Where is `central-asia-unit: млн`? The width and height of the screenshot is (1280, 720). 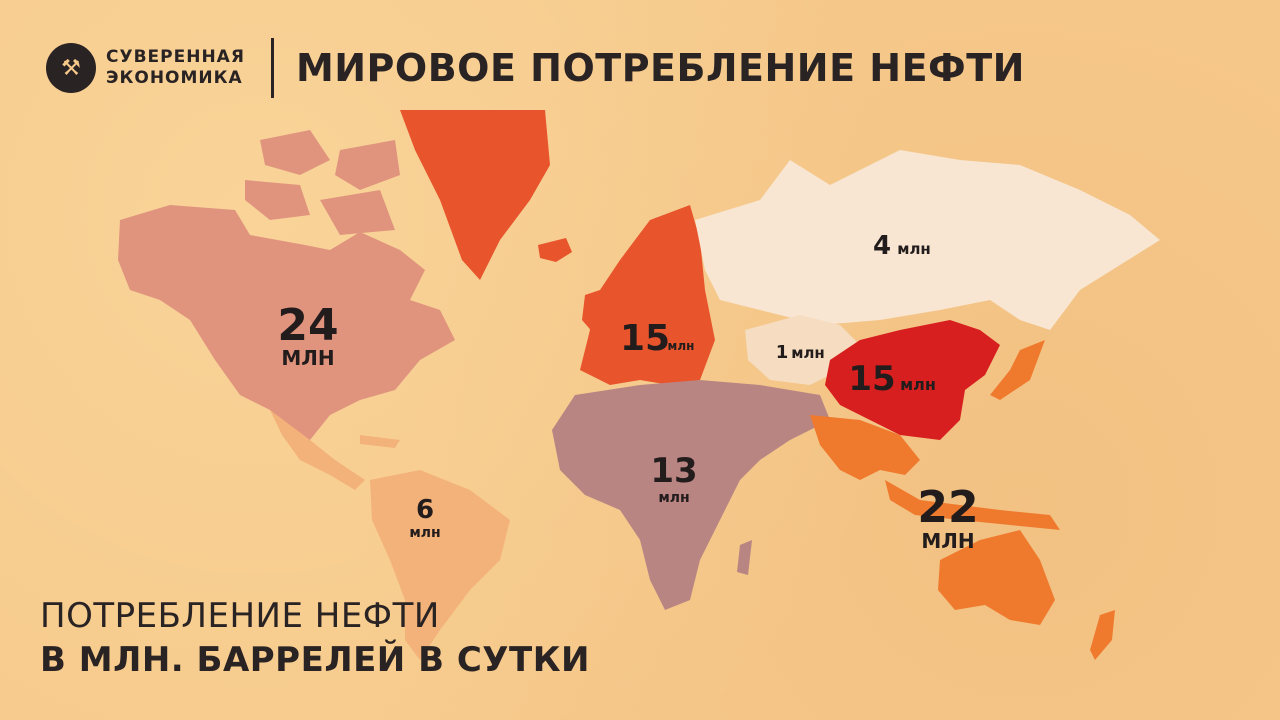
central-asia-unit: млн is located at coordinates (808, 353).